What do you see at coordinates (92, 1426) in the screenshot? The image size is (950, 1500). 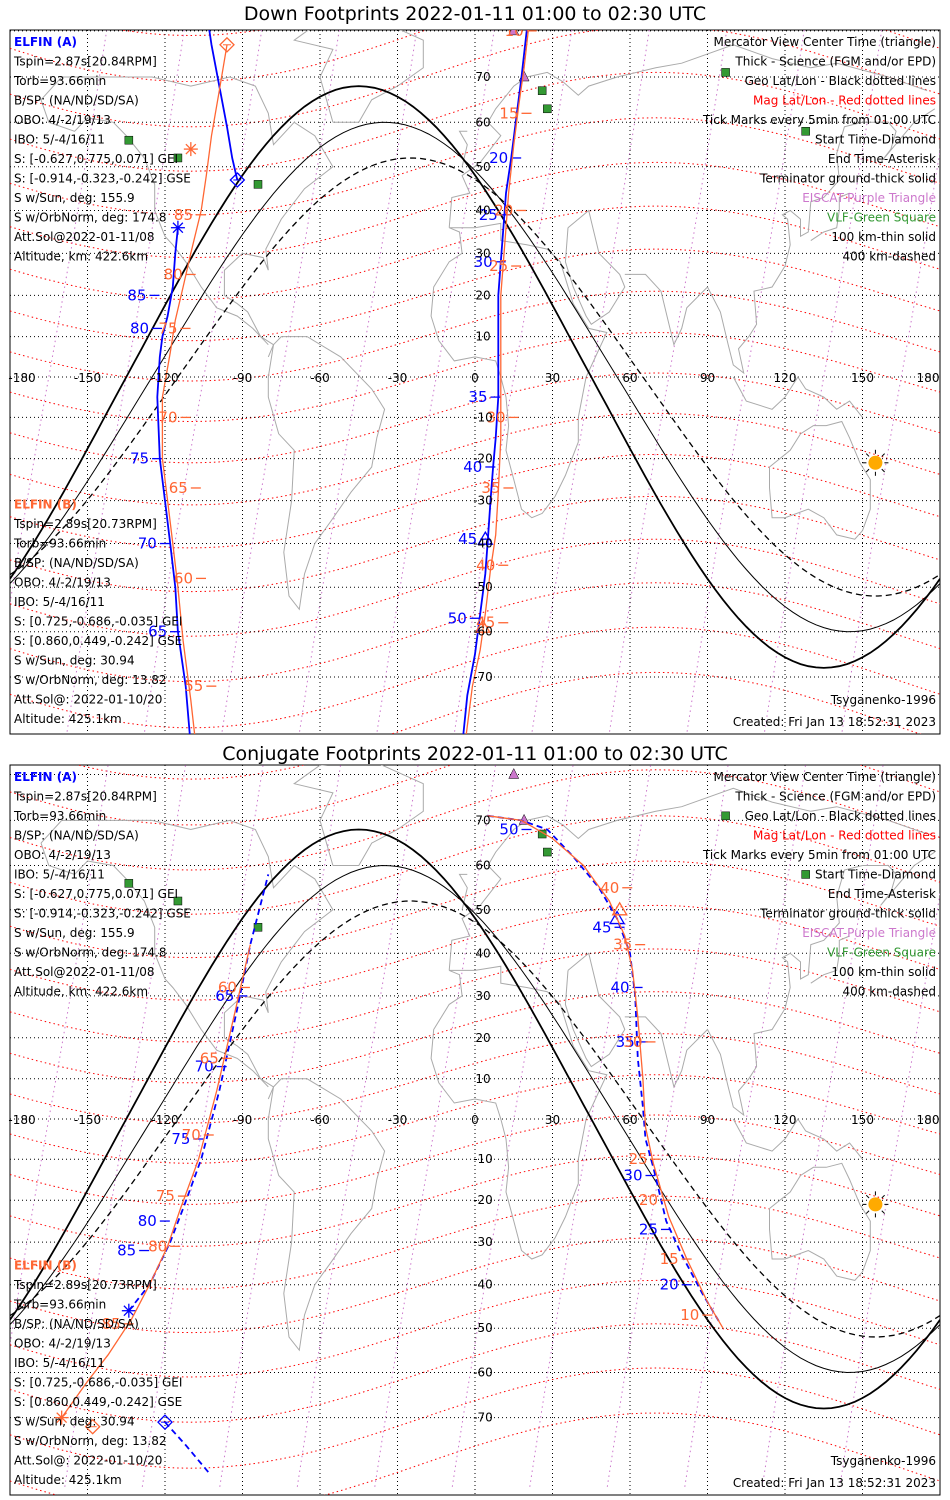 I see `start-diamond-marker` at bounding box center [92, 1426].